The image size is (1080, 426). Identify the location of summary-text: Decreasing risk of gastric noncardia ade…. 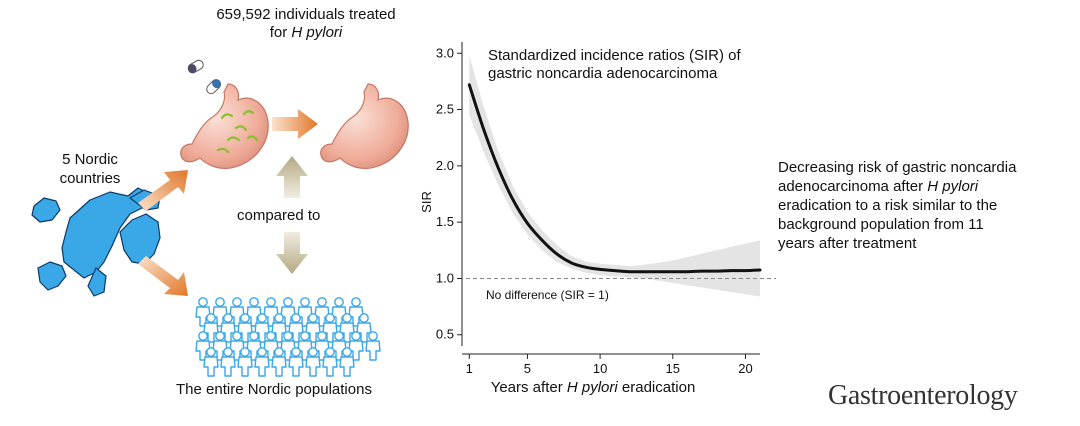
(897, 205).